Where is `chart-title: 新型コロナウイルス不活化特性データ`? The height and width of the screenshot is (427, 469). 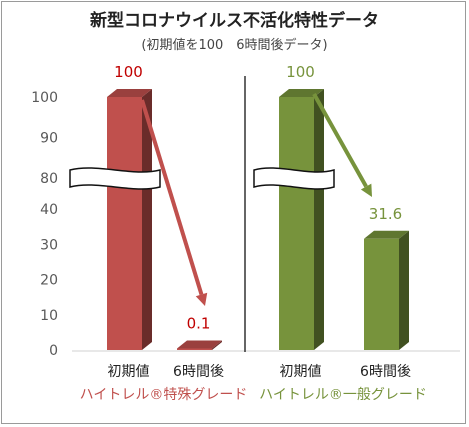 chart-title: 新型コロナウイルス不活化特性データ is located at coordinates (234, 21).